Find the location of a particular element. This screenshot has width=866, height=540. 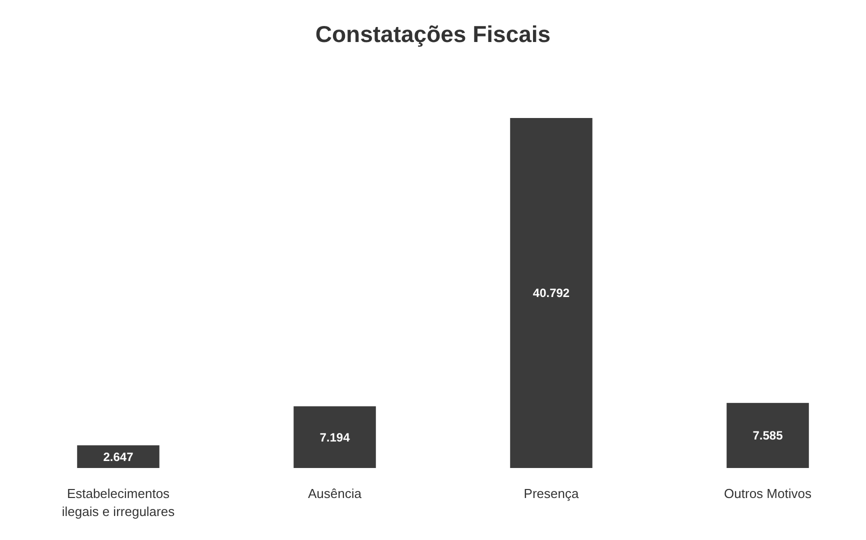

data-label: 7.585 is located at coordinates (768, 435).